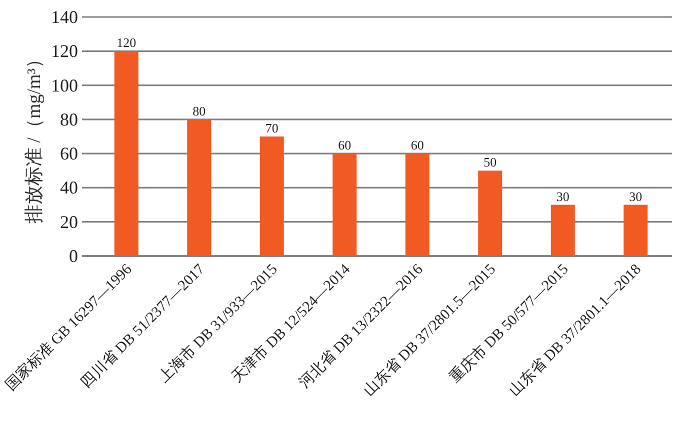 The width and height of the screenshot is (690, 434). What do you see at coordinates (69, 188) in the screenshot?
I see `y-tick-label: 40` at bounding box center [69, 188].